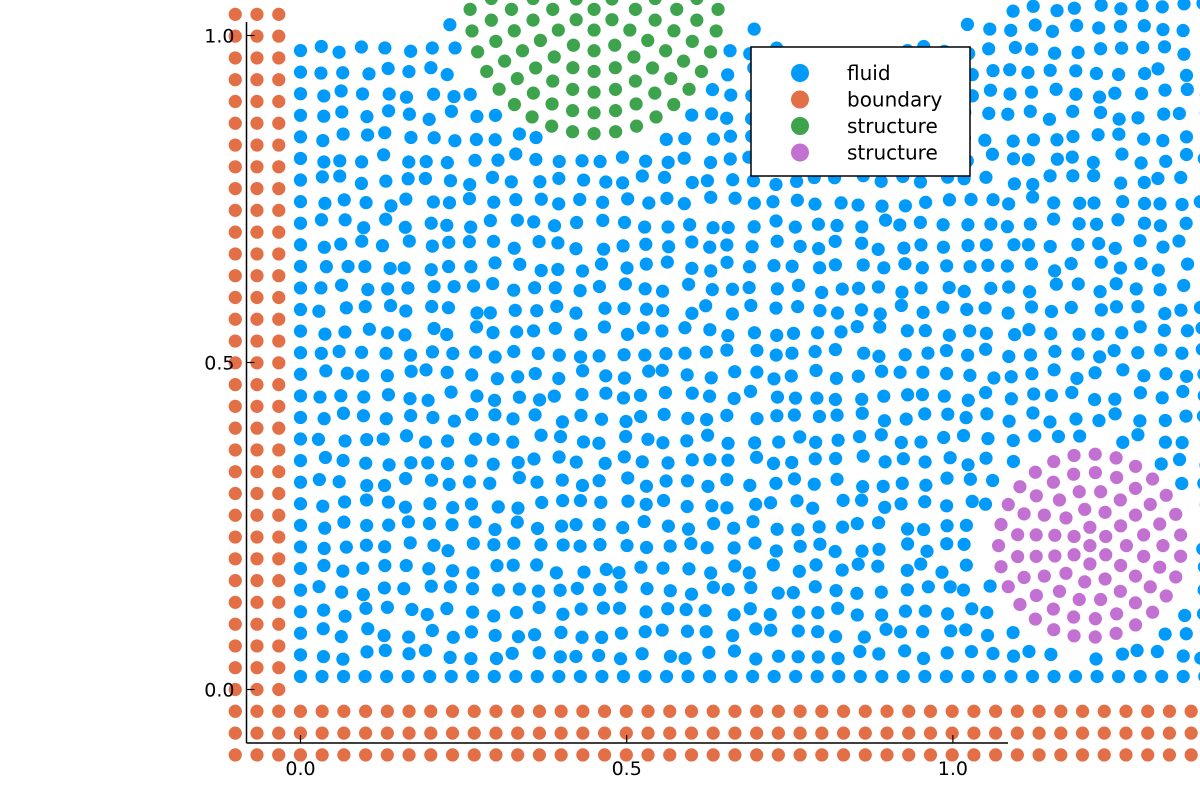 The image size is (1200, 800). What do you see at coordinates (219, 691) in the screenshot?
I see `y-tick-label: 0.0` at bounding box center [219, 691].